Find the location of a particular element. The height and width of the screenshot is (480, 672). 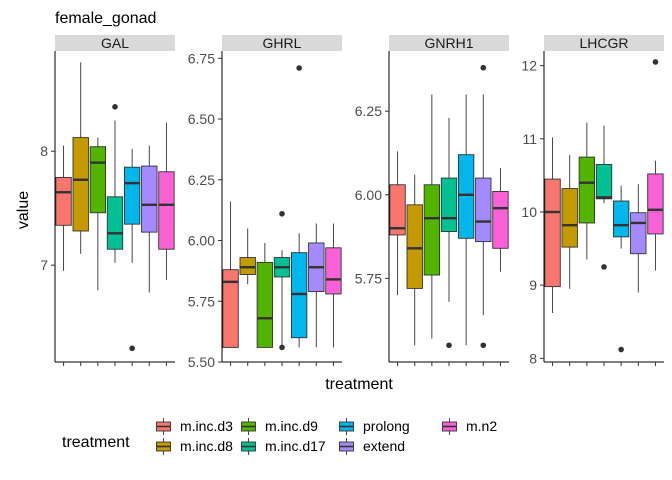

panel-gal: GAL 7 8 is located at coordinates (107, 200).